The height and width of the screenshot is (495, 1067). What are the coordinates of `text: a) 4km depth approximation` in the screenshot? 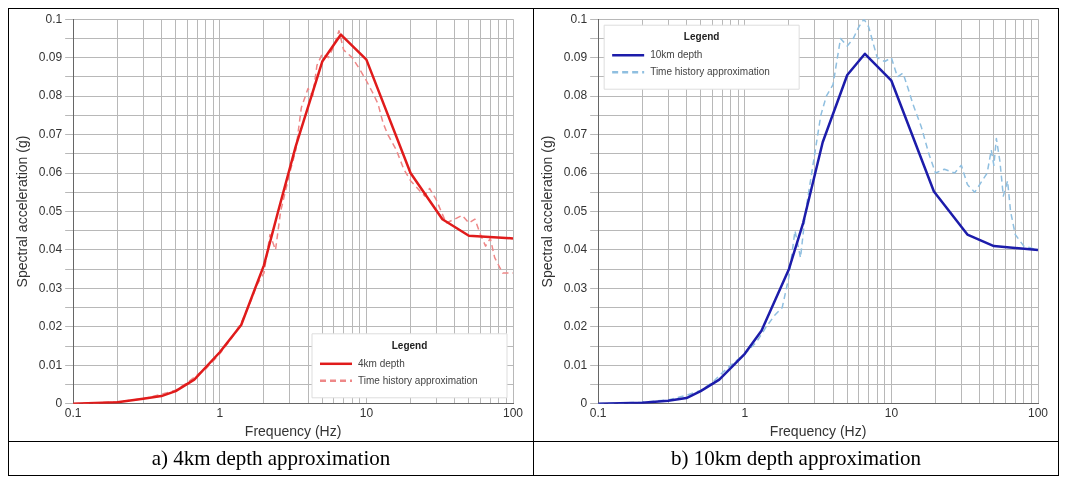 It's located at (271, 458).